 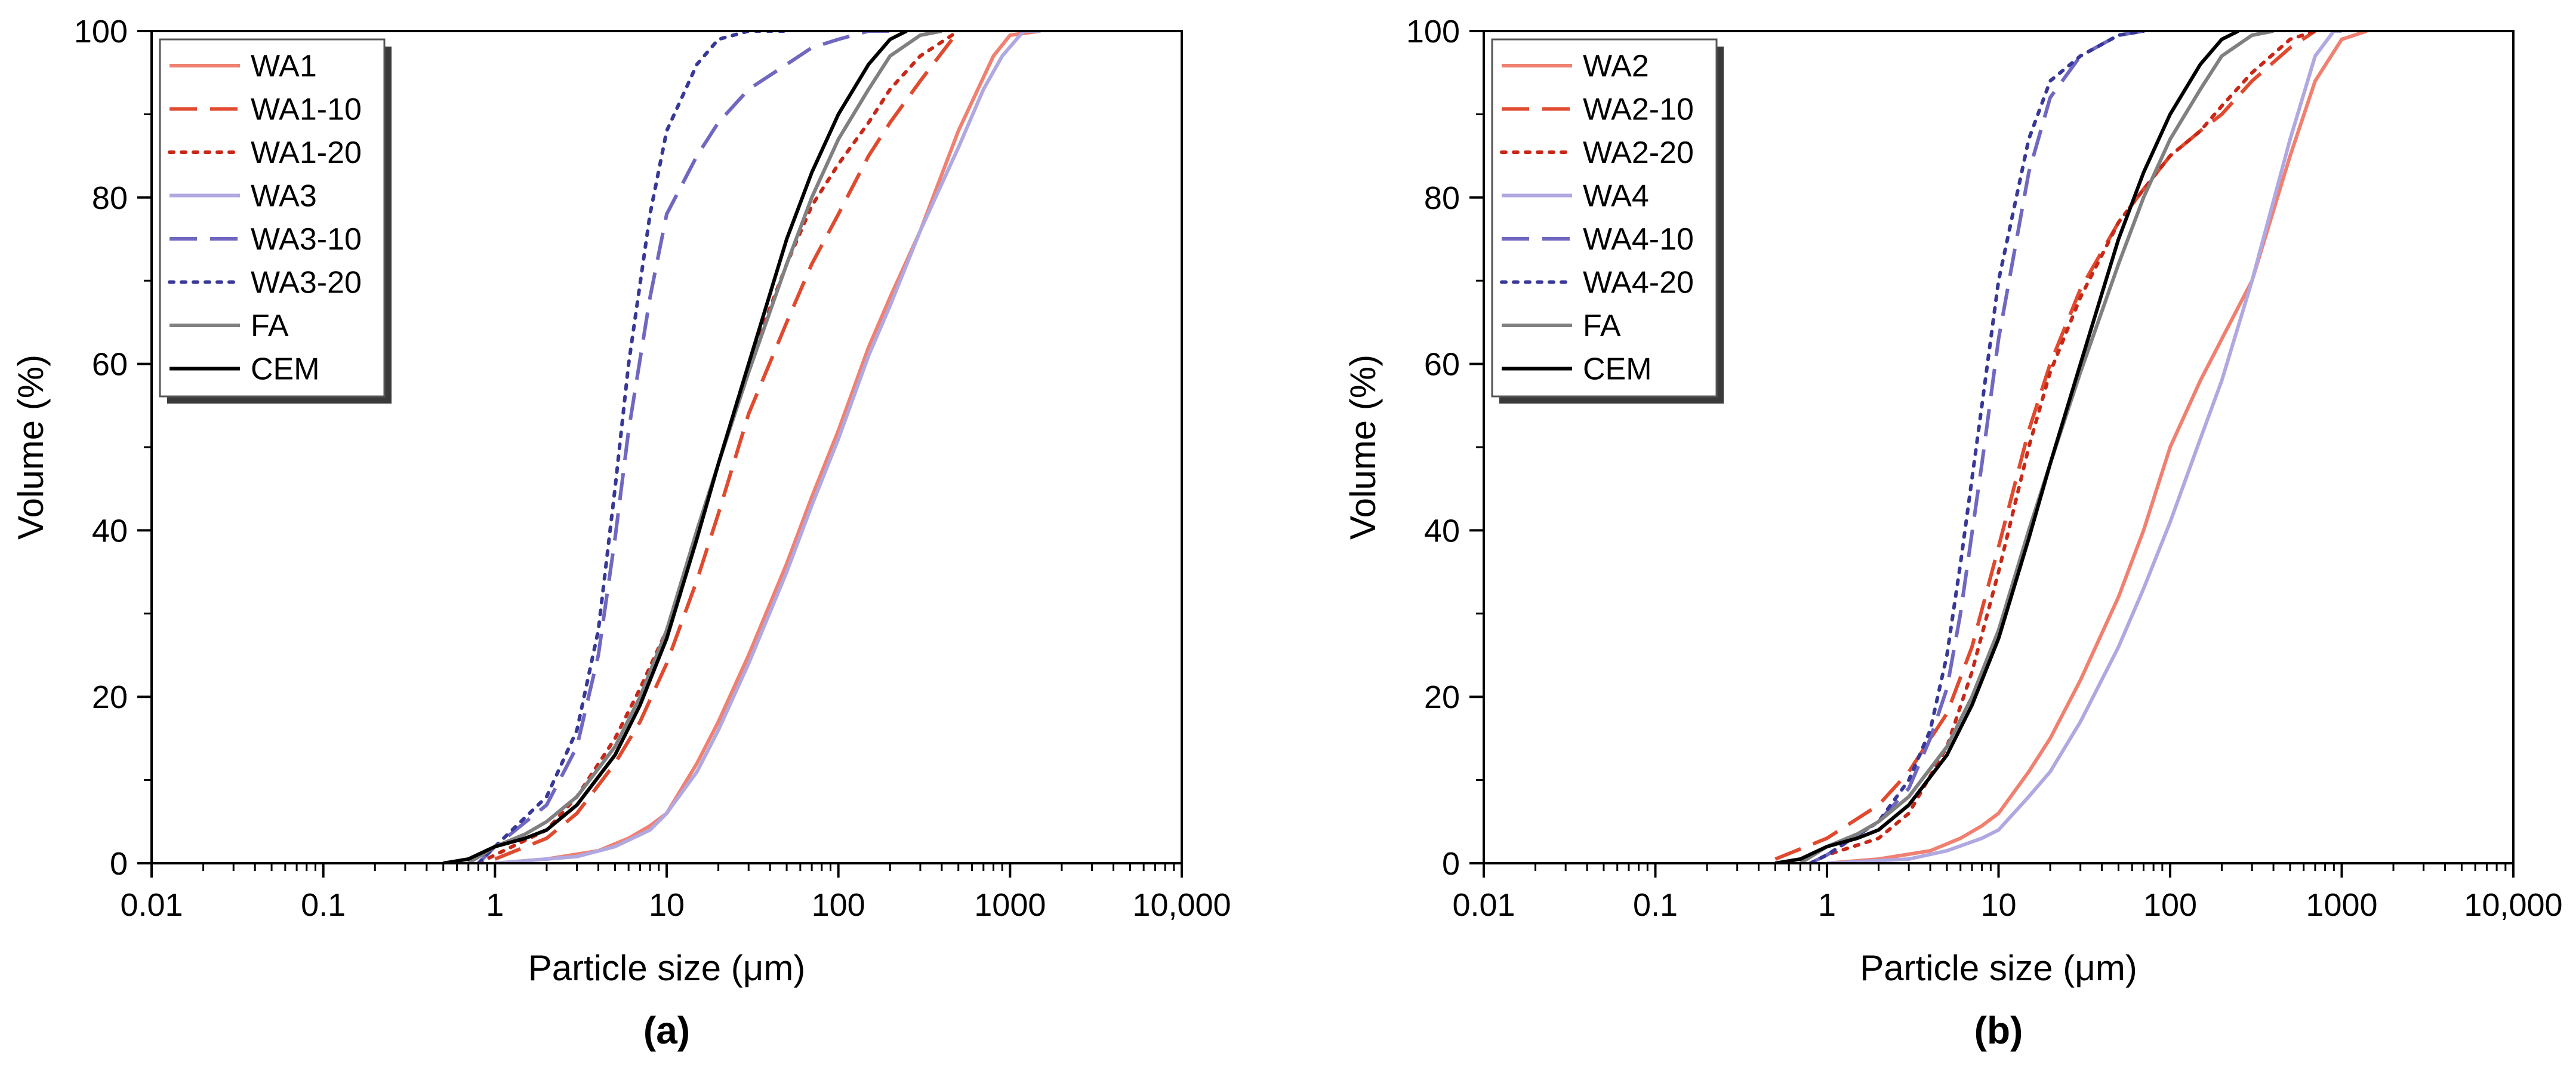 I want to click on legend-label-wa2-20: WA2-20, so click(x=1638, y=153).